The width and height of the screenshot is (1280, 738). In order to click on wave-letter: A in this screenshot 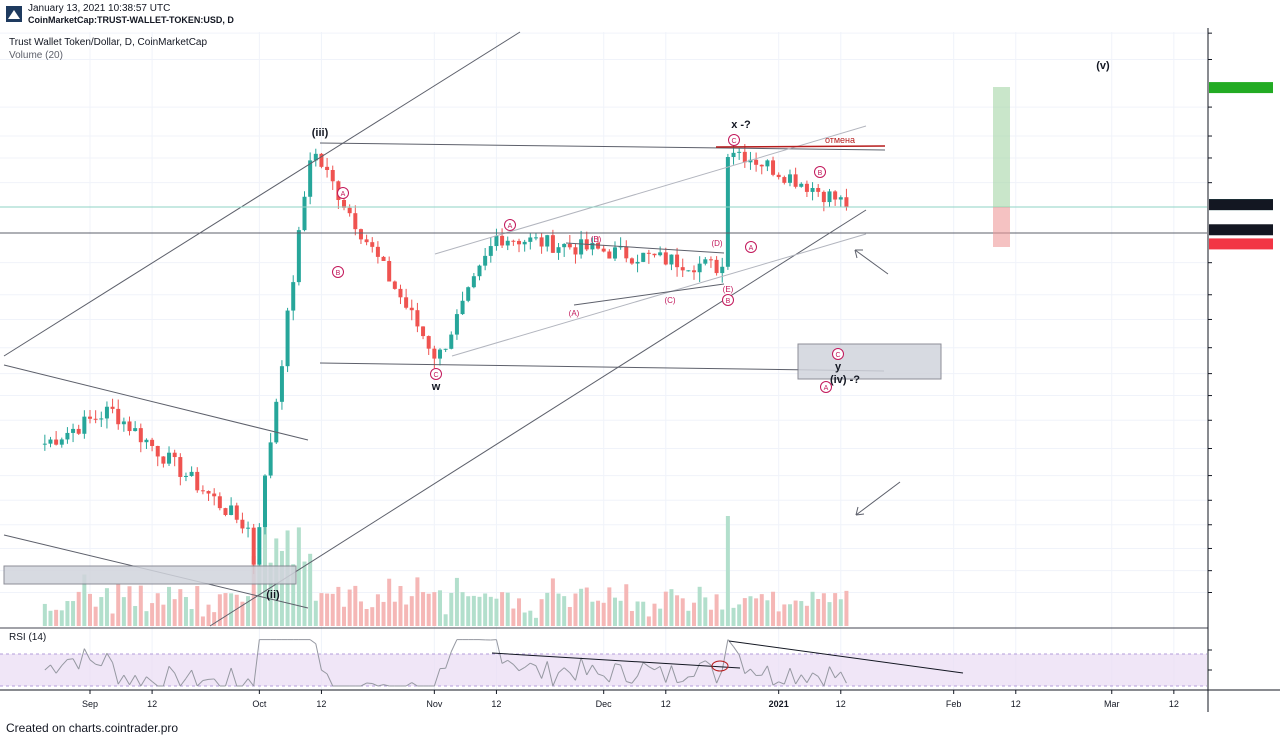, I will do `click(510, 226)`.